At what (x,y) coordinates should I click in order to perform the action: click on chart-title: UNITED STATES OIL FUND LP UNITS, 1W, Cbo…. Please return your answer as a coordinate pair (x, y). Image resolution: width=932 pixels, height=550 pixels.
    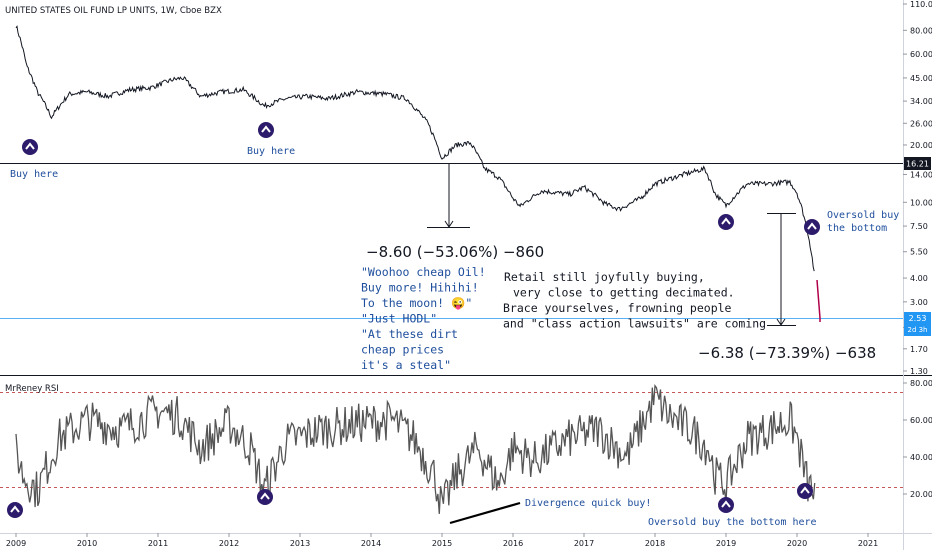
    Looking at the image, I should click on (113, 11).